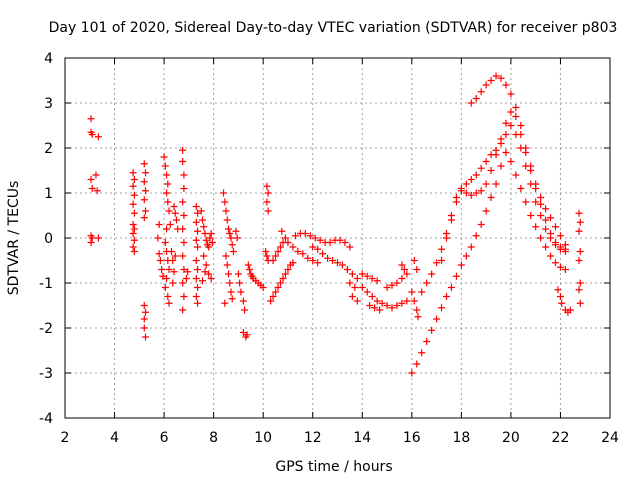 This screenshot has width=640, height=480. I want to click on x-tick-label: 10, so click(263, 438).